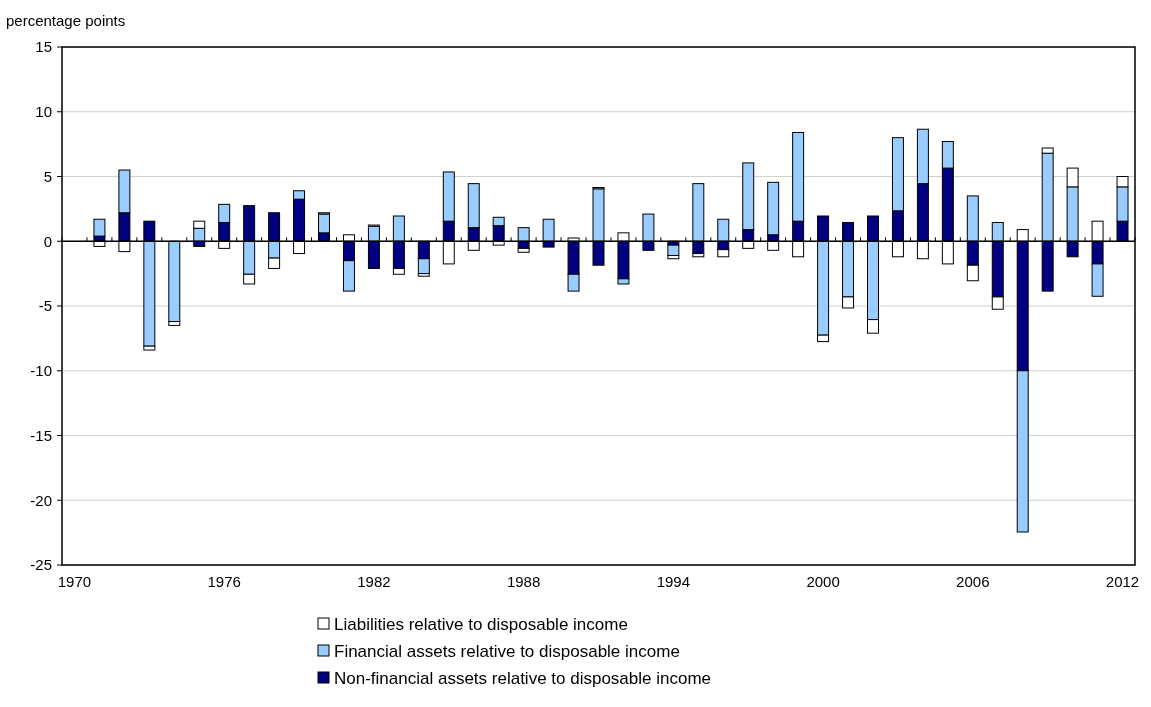 The image size is (1151, 707). I want to click on legend-label: Non-financial assets relative to disposable income, so click(523, 678).